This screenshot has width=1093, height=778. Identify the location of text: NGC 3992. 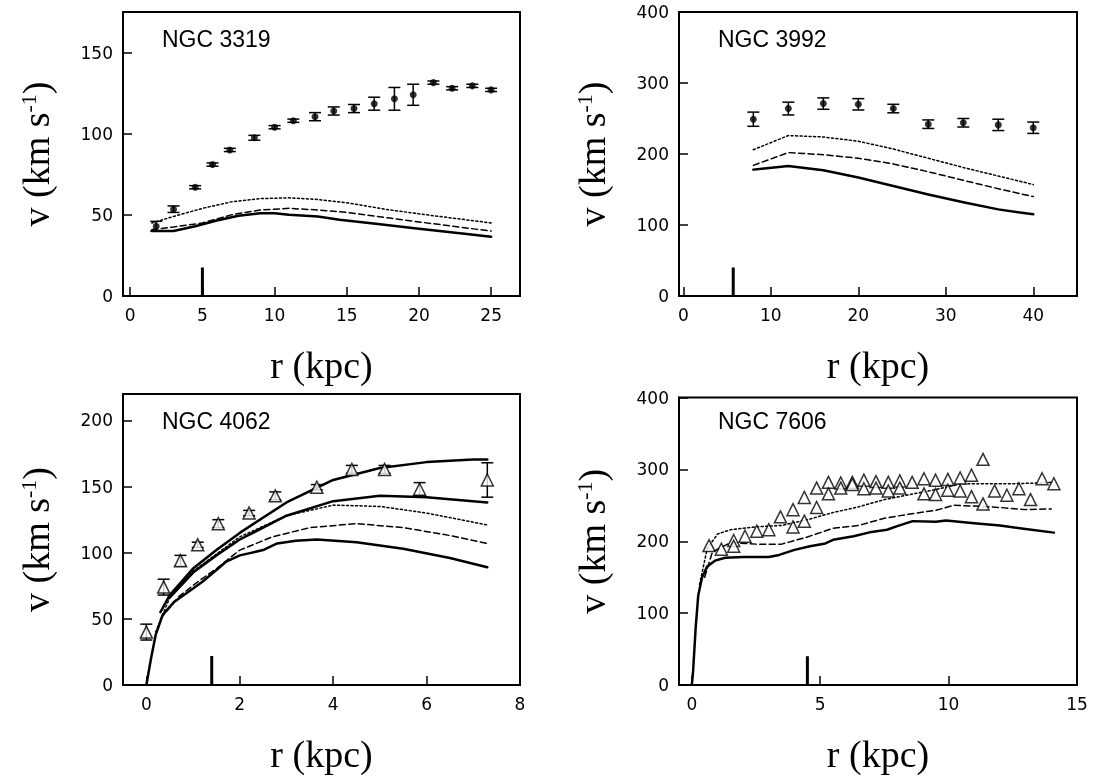
(772, 38).